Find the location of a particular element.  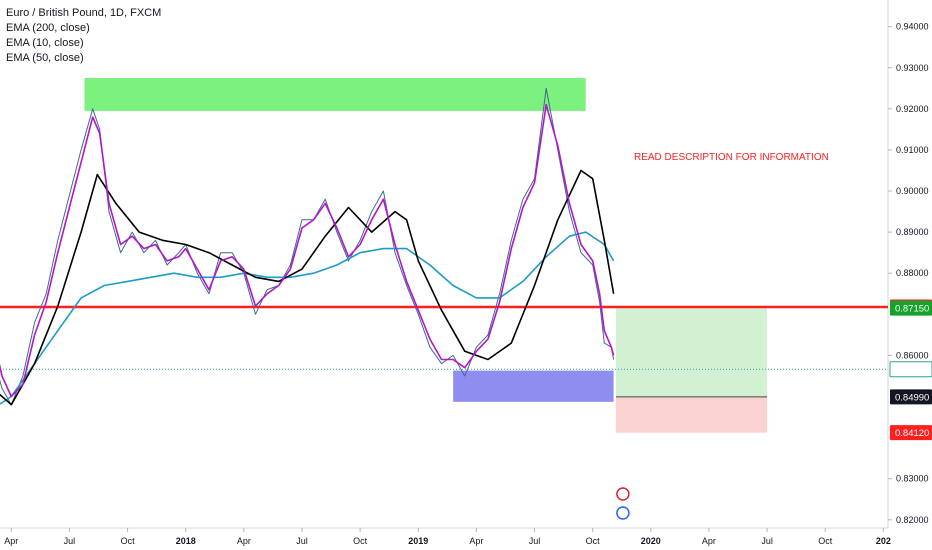

price-tag-label: 0.84990 is located at coordinates (912, 397).